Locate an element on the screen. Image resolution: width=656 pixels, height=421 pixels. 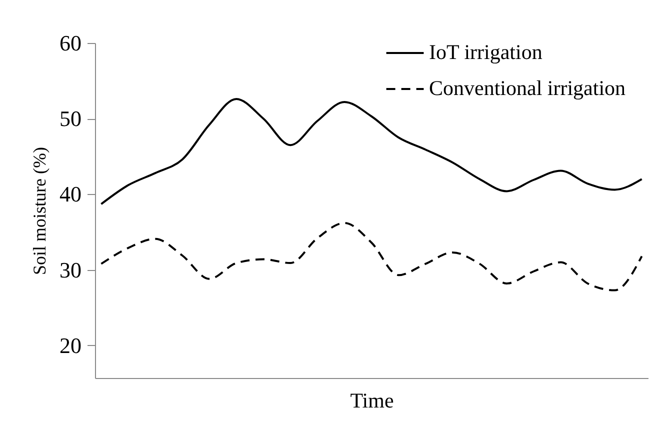
y-tick-label: 20 is located at coordinates (71, 345).